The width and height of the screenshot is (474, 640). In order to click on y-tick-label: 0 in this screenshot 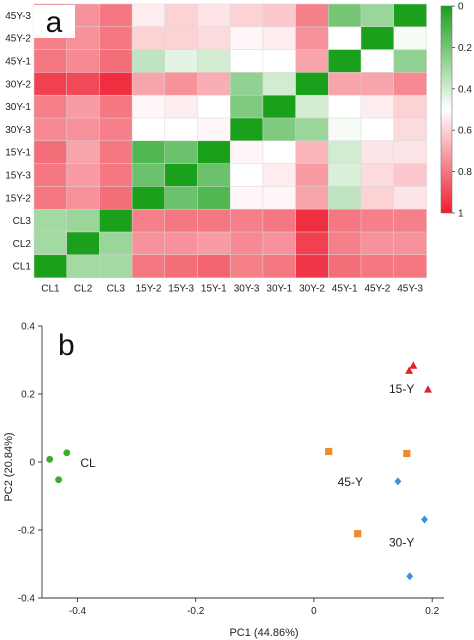, I will do `click(32, 463)`.